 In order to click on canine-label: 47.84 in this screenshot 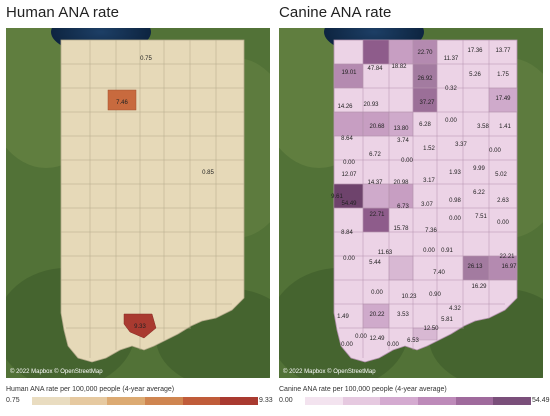, I will do `click(375, 69)`.